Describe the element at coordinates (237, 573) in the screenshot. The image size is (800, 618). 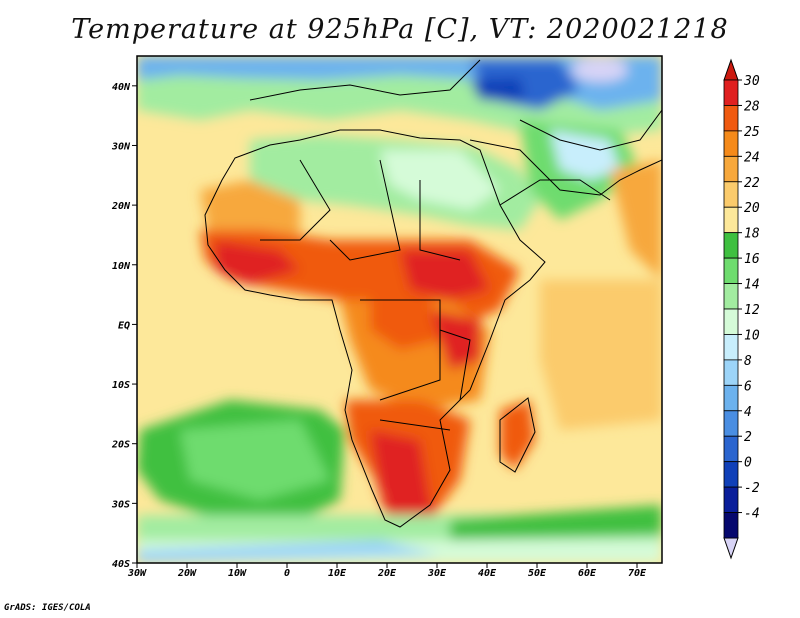
I see `x-tick-label: 10W` at that location.